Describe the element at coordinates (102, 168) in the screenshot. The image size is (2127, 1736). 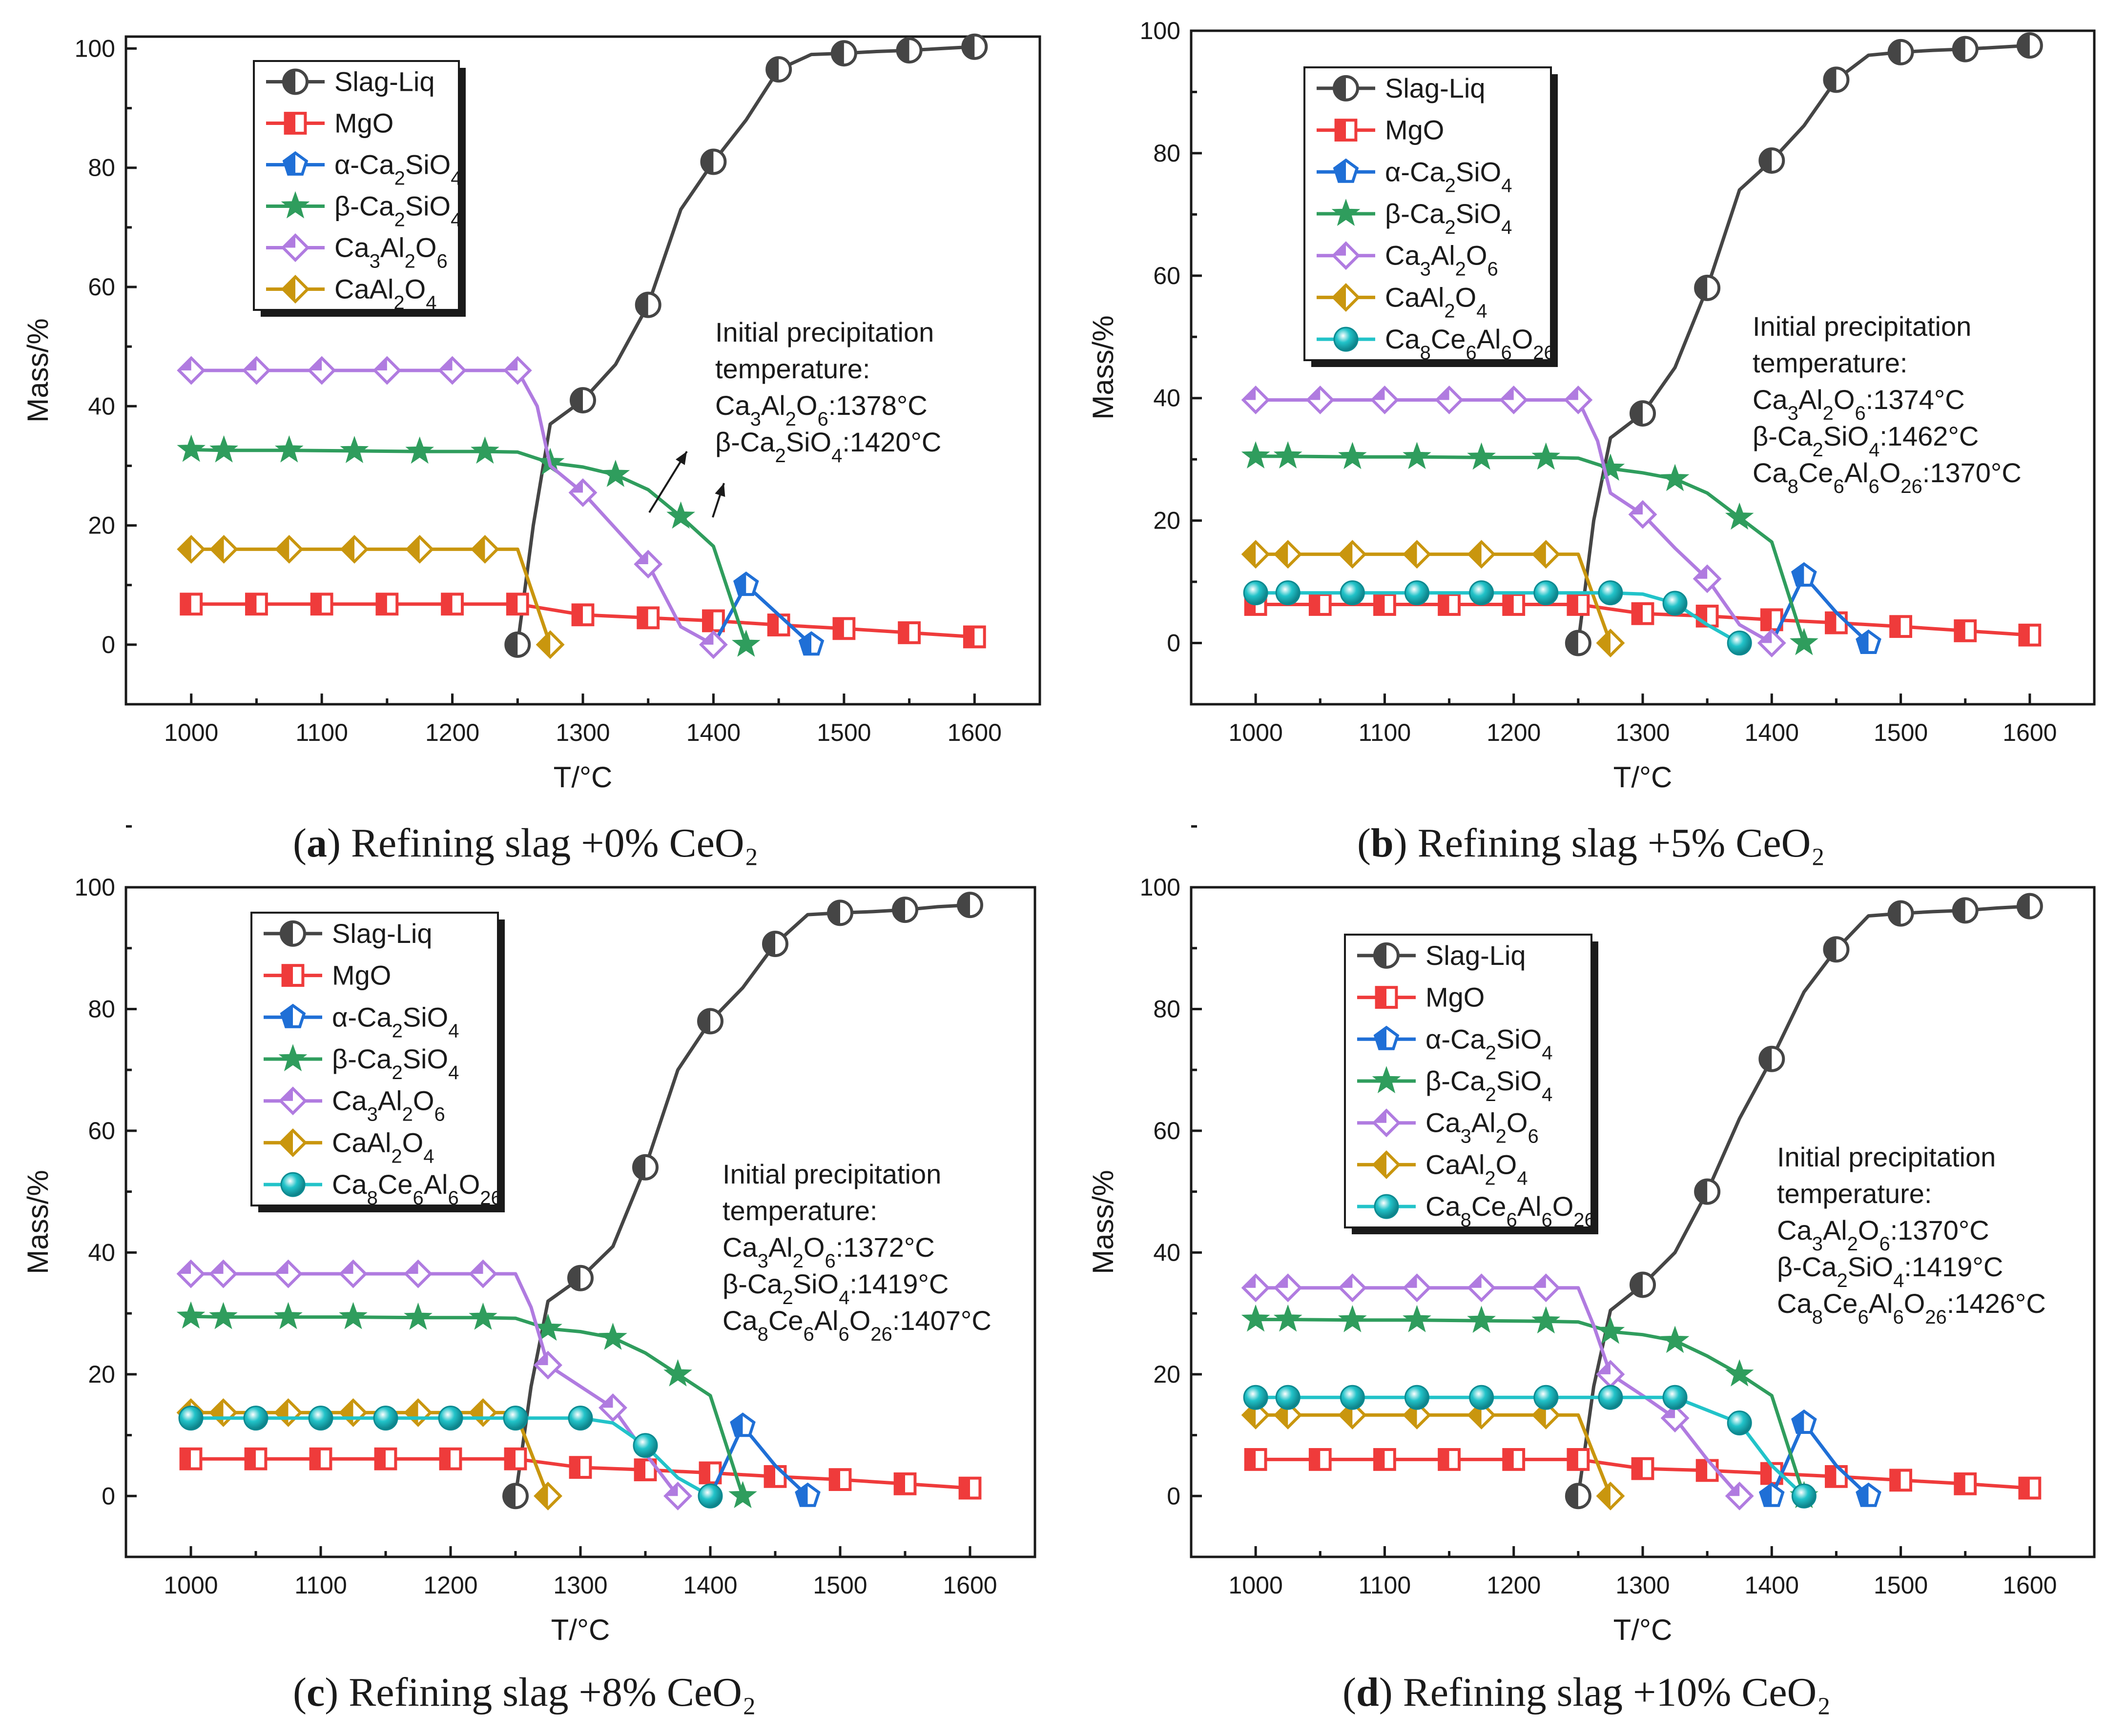
I see `y-tick-label: 80` at that location.